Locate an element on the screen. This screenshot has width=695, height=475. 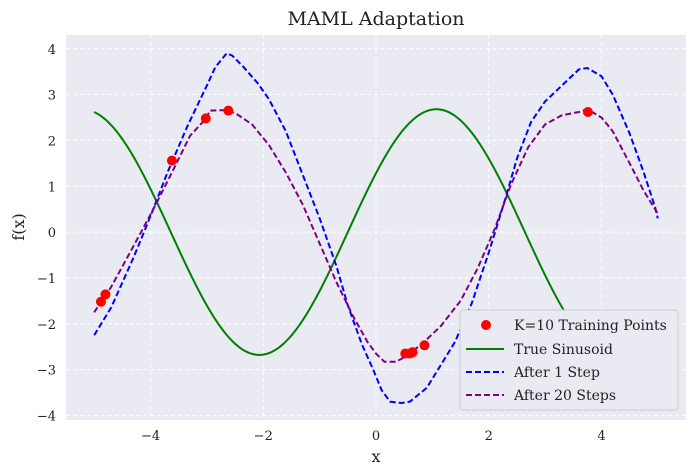
x-axis-label: x is located at coordinates (375, 456).